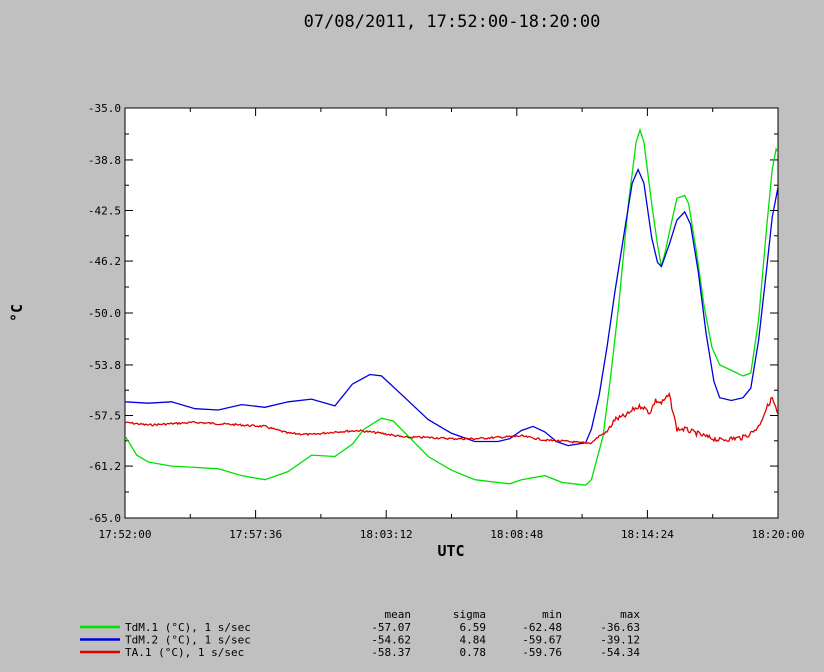 The image size is (824, 672). What do you see at coordinates (184, 652) in the screenshot?
I see `legend-series-name: TA.1 (°C), 1 s/sec` at bounding box center [184, 652].